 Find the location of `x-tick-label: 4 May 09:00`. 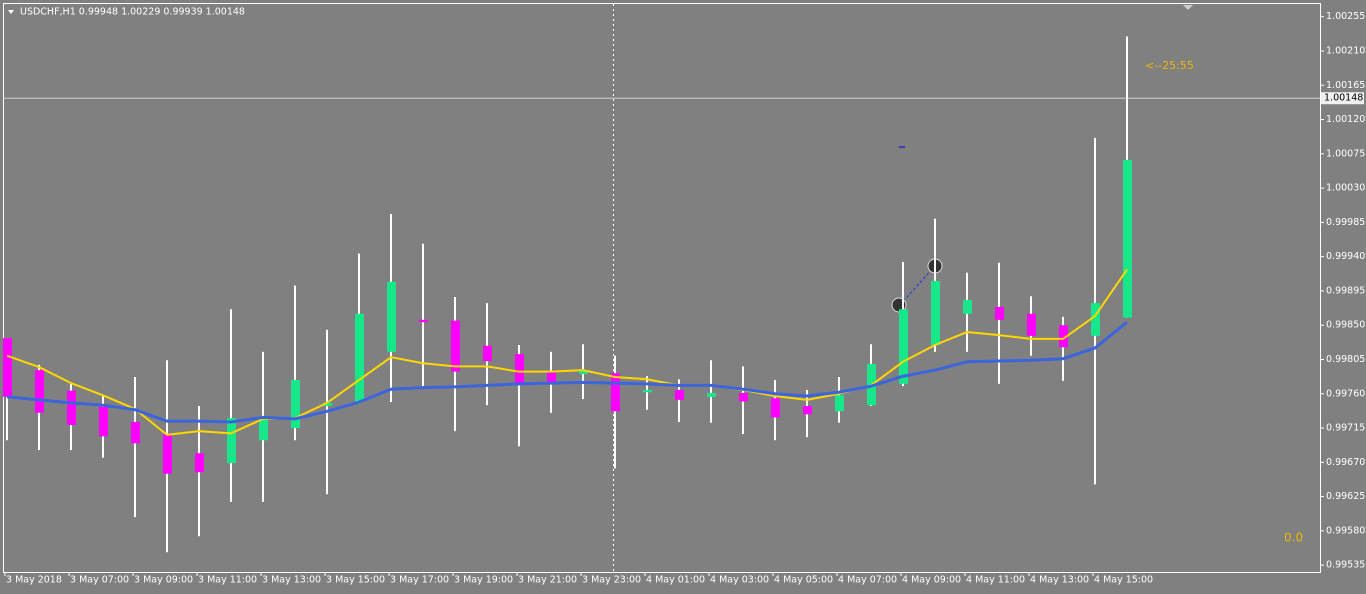

x-tick-label: 4 May 09:00 is located at coordinates (931, 580).